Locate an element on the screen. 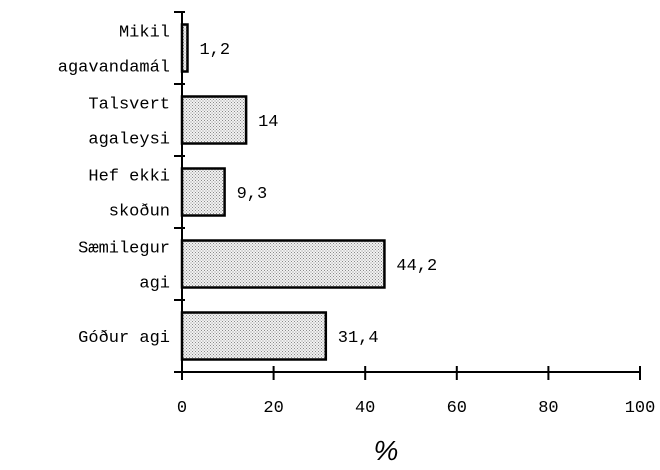  x-tick-label: 60 is located at coordinates (457, 408).